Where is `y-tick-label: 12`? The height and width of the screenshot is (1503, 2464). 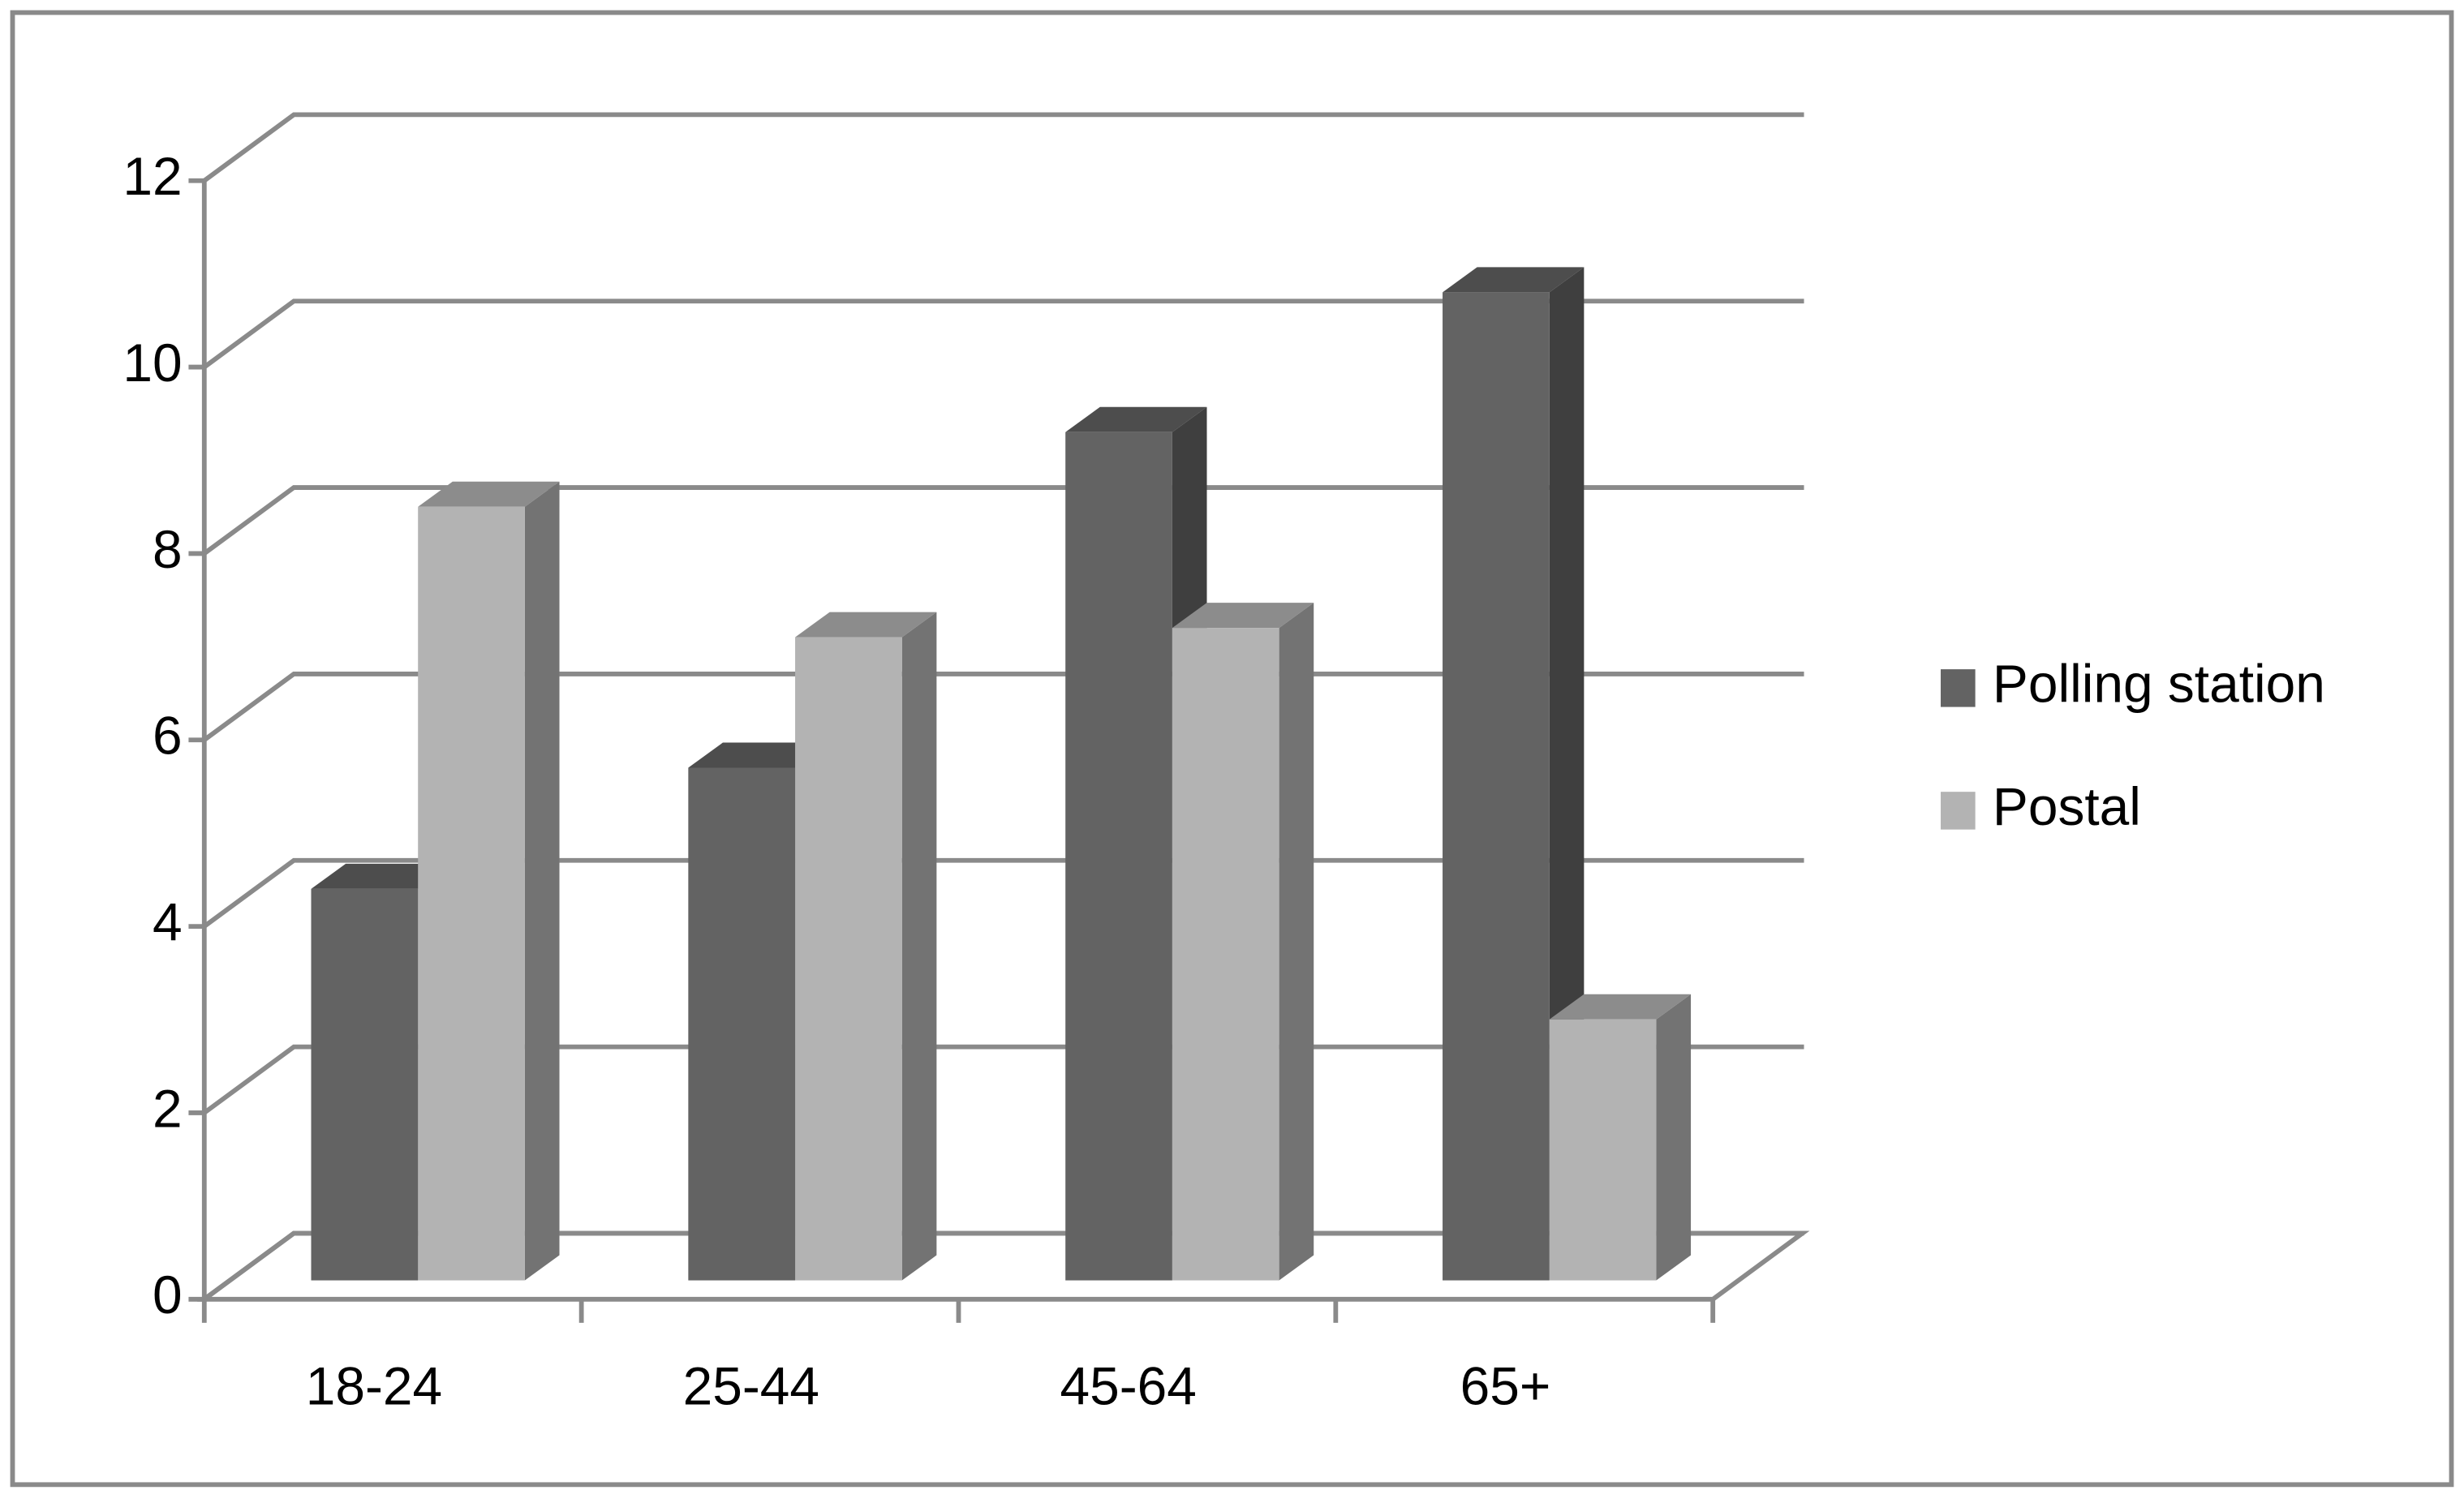 y-tick-label: 12 is located at coordinates (152, 176).